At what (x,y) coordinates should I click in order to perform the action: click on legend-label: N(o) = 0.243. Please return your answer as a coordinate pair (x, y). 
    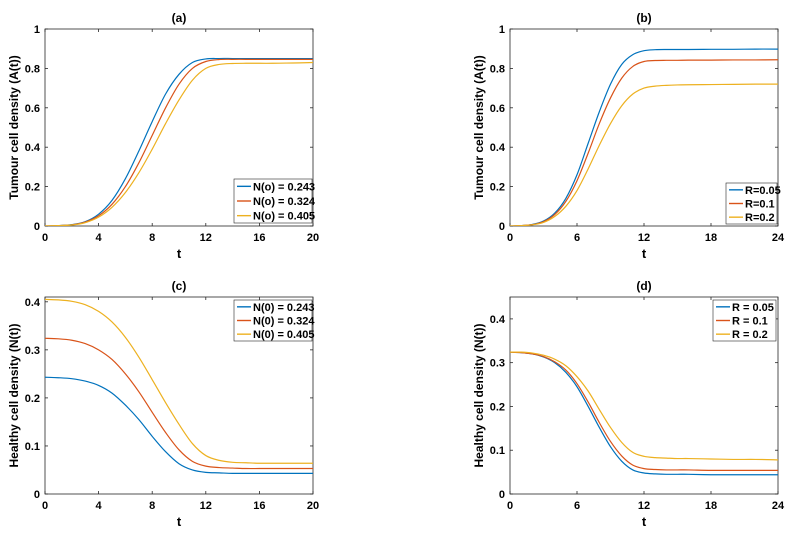
    Looking at the image, I should click on (284, 187).